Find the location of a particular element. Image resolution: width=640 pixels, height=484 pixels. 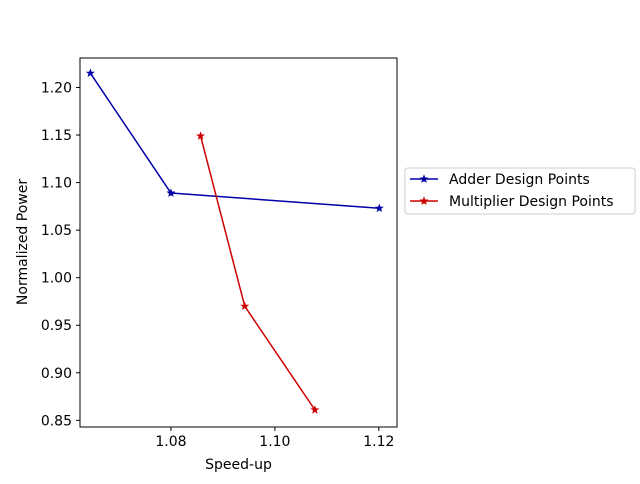

x-axis-label: Speed-up is located at coordinates (238, 465).